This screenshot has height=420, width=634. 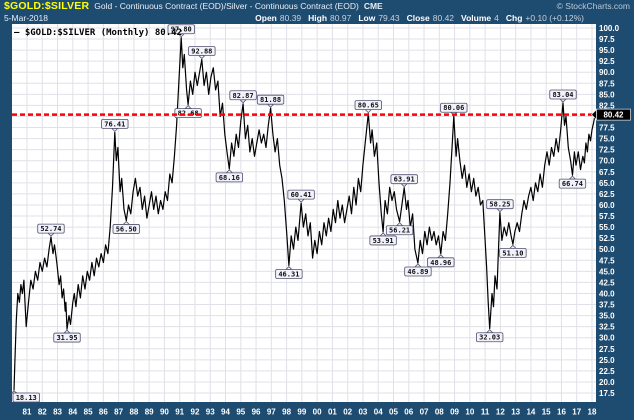 I want to click on quote-high-label: High, so click(x=318, y=18).